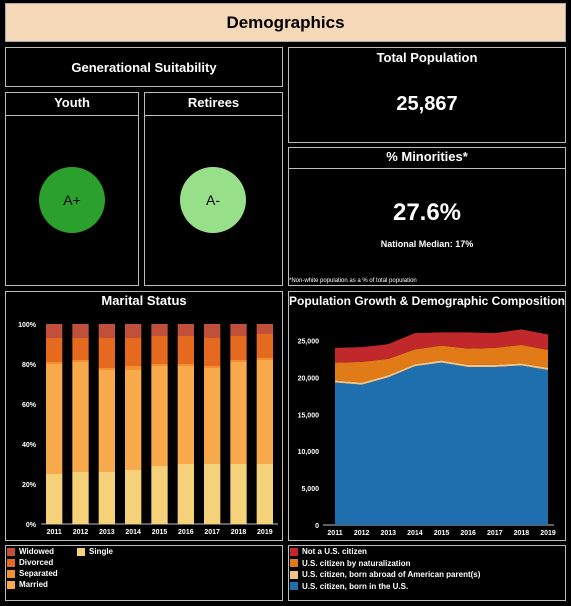 The image size is (571, 606). I want to click on bar-widowed-2019, so click(264, 329).